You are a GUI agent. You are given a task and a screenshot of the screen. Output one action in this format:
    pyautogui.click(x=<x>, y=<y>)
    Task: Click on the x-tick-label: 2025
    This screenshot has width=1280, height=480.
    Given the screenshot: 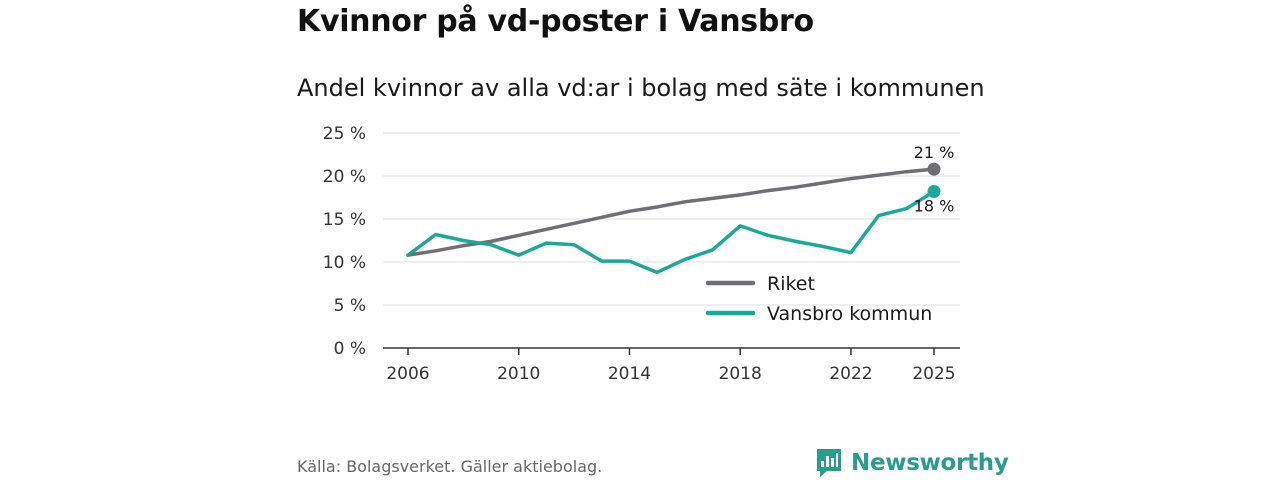 What is the action you would take?
    pyautogui.click(x=933, y=374)
    